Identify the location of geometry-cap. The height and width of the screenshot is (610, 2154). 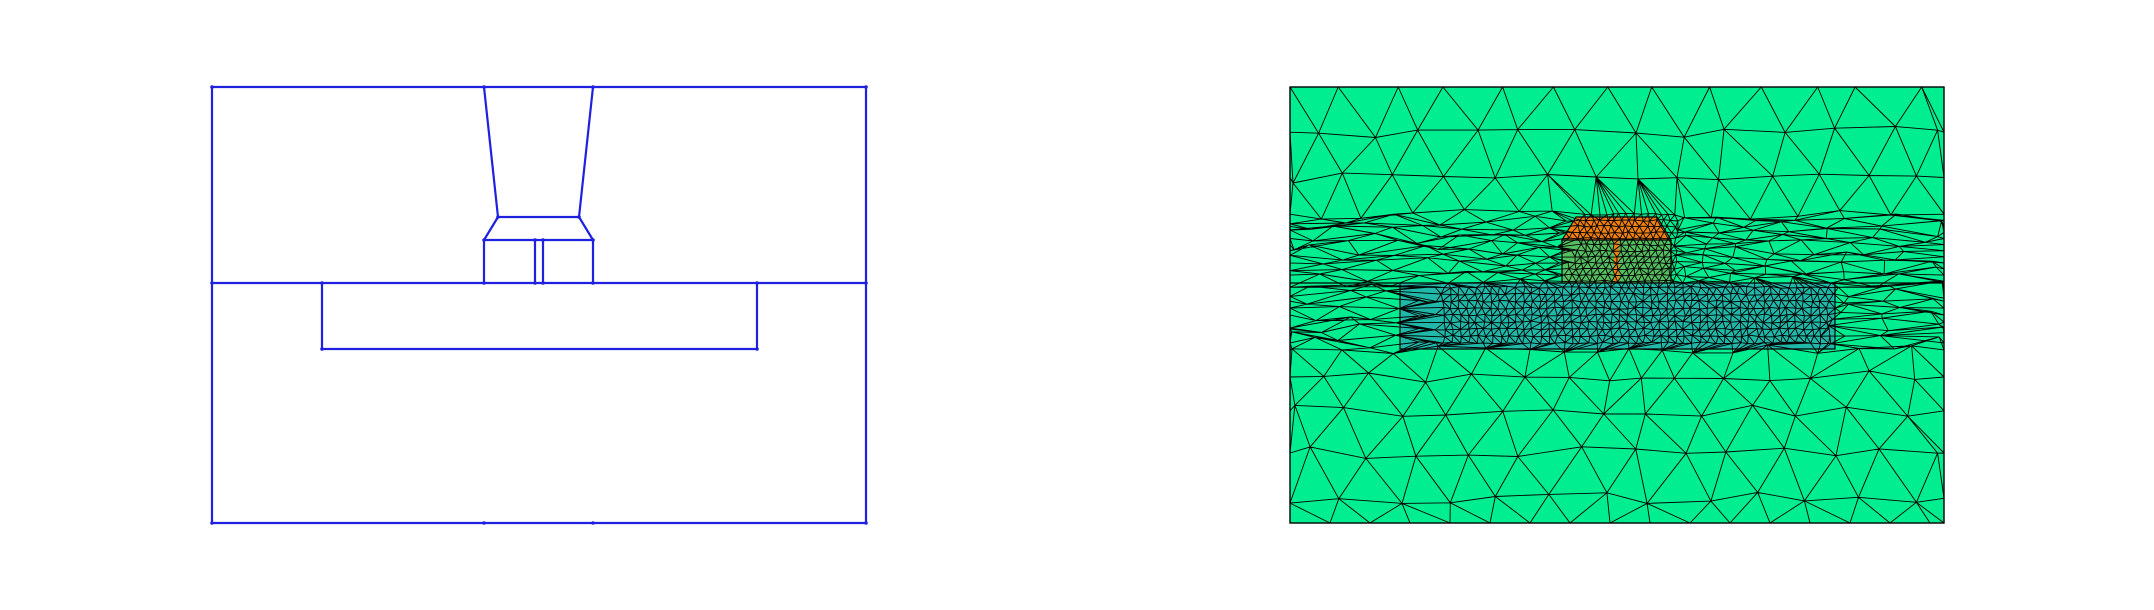
(538, 228).